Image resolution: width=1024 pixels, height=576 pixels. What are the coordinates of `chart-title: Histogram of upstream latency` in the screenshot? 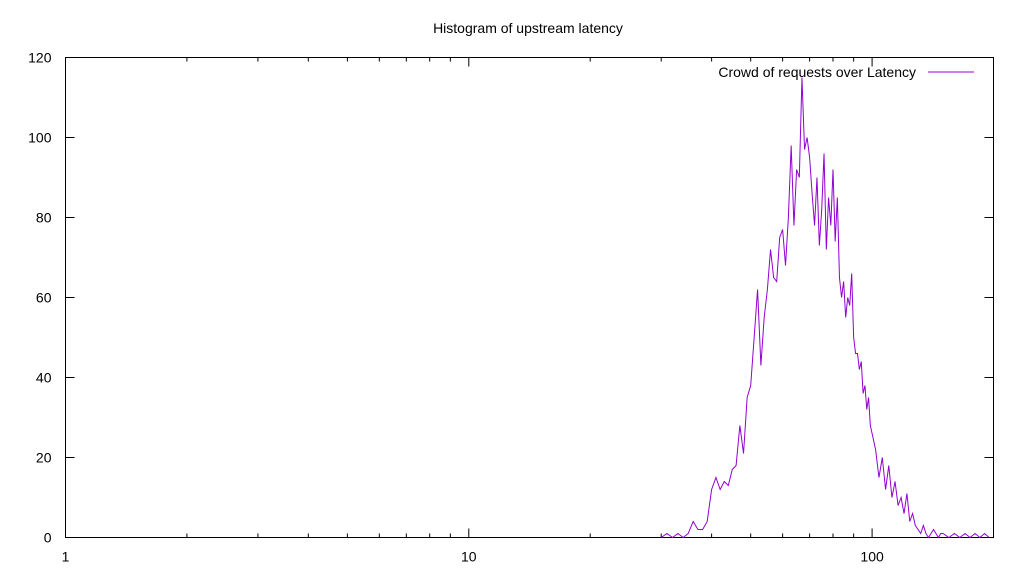 It's located at (528, 28).